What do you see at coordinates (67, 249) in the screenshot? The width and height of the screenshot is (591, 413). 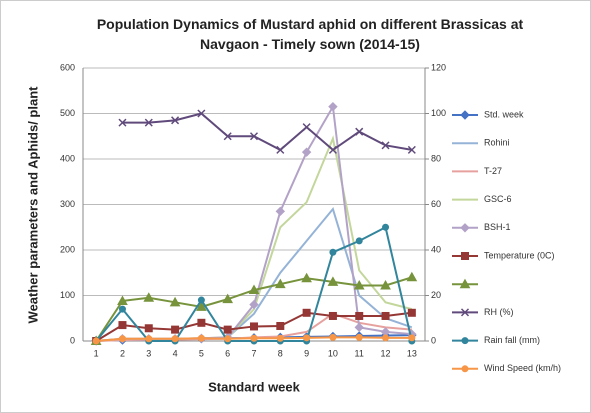 I see `y-tick-label: 200` at bounding box center [67, 249].